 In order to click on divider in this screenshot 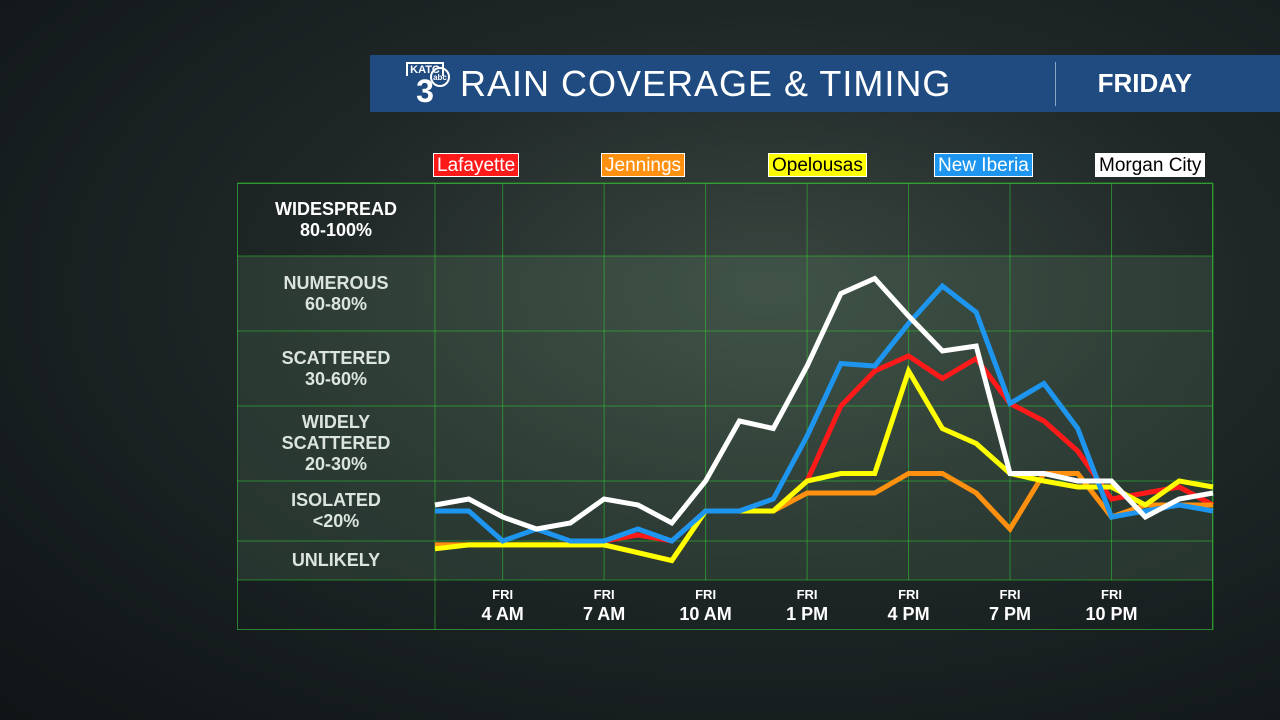, I will do `click(1055, 83)`.